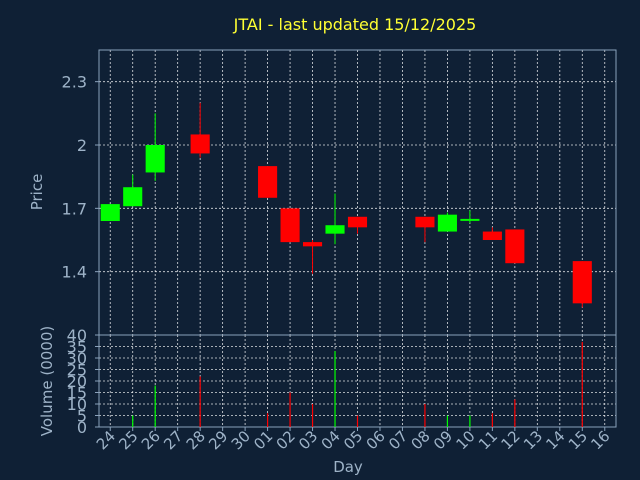 Image resolution: width=640 pixels, height=480 pixels. What do you see at coordinates (74, 272) in the screenshot?
I see `price-tick-label: 1.4` at bounding box center [74, 272].